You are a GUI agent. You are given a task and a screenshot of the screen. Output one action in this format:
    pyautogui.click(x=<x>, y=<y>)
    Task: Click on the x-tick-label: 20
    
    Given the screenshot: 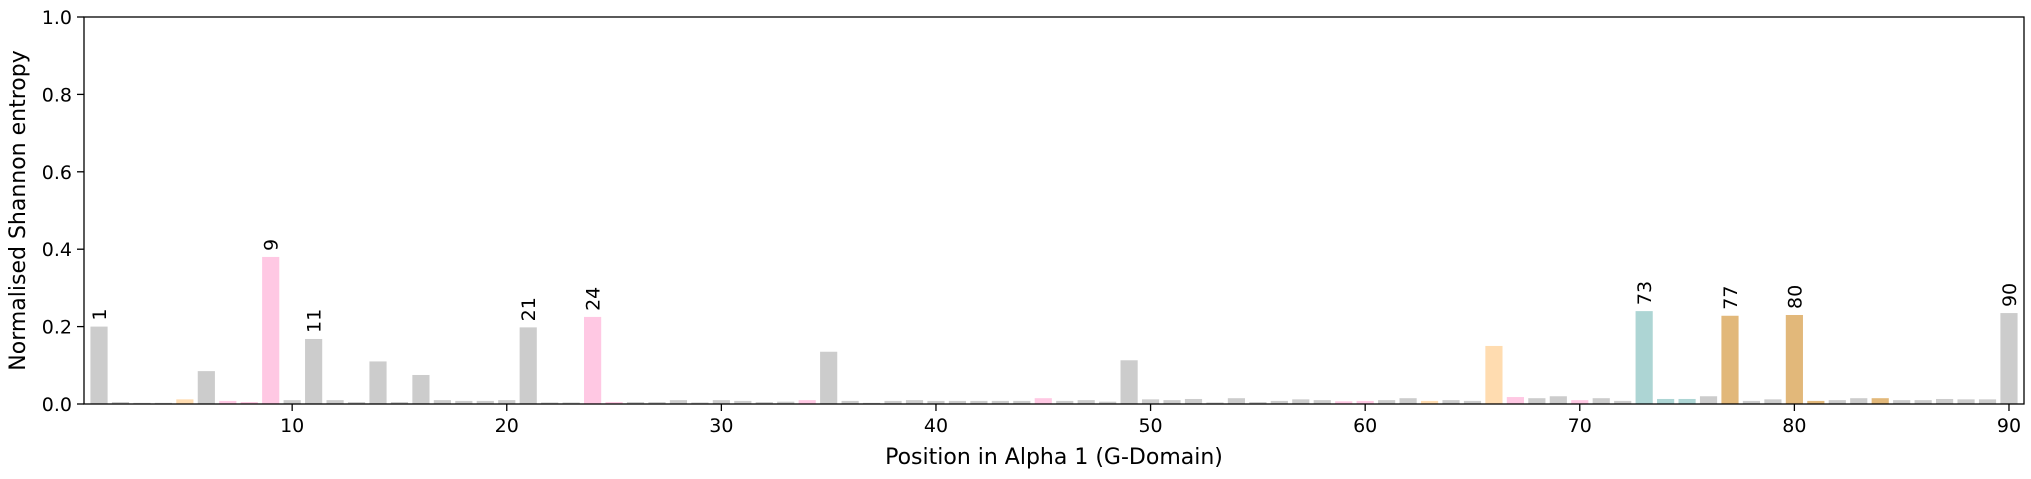 What is the action you would take?
    pyautogui.click(x=507, y=426)
    